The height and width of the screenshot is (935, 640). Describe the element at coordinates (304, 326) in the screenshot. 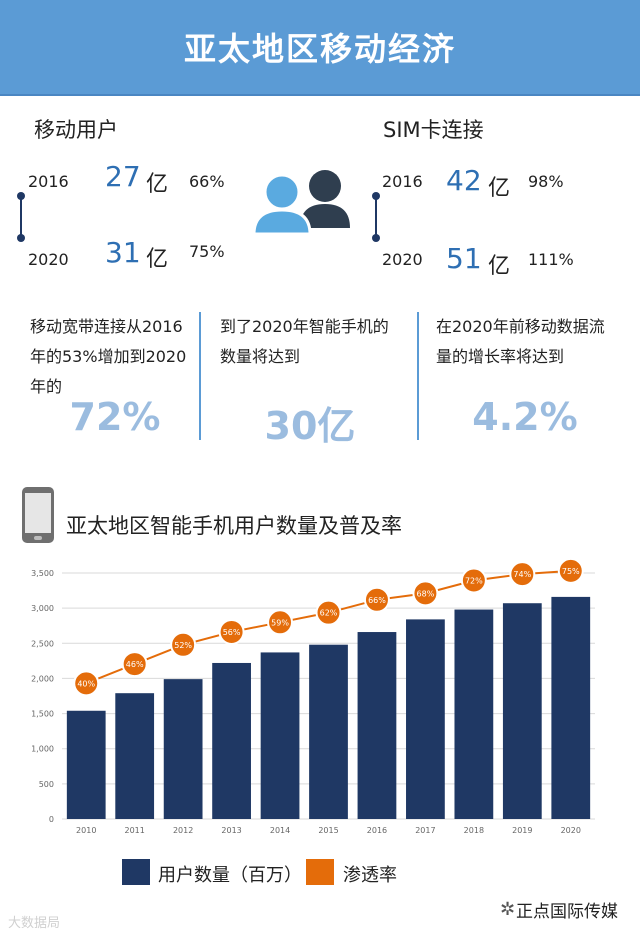

I see `stat-line: 到了2020年智能手机的` at that location.